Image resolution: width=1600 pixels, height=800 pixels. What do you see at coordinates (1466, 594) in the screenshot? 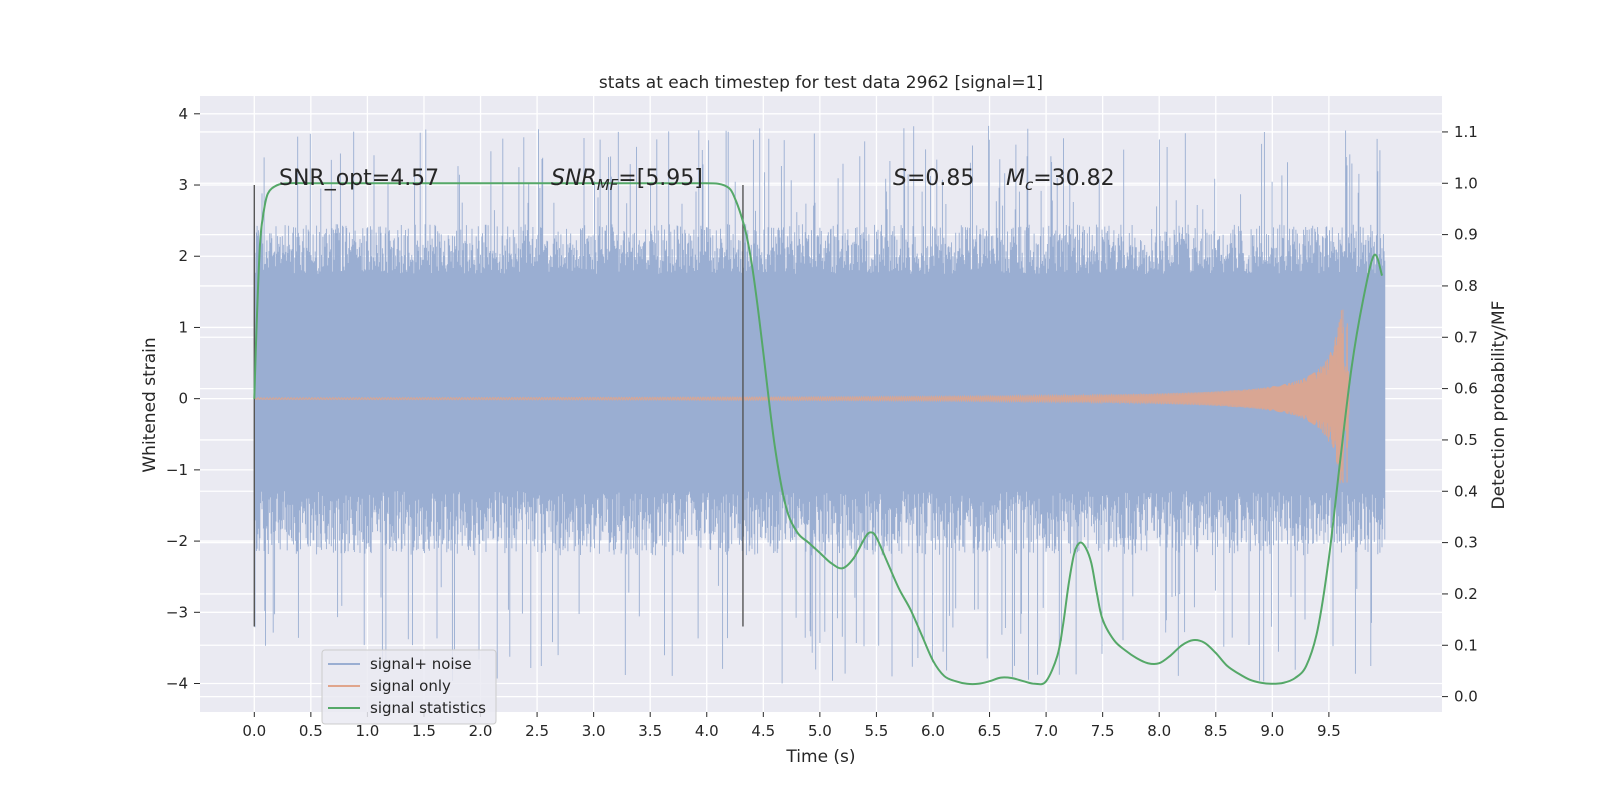
I see `y2-tick-label: 0.2` at bounding box center [1466, 594].